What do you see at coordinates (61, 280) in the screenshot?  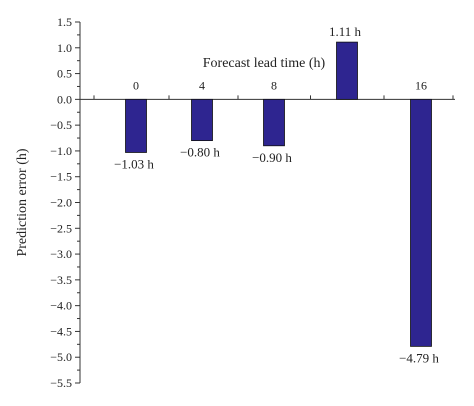 I see `y-tick-label: −3.5` at bounding box center [61, 280].